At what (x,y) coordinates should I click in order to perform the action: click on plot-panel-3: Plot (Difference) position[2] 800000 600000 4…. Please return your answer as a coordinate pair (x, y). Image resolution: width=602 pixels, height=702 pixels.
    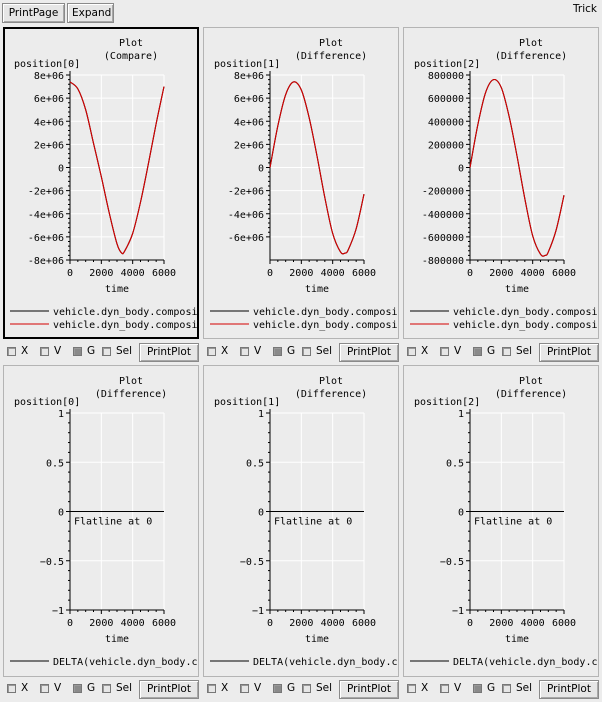
    Looking at the image, I should click on (501, 183).